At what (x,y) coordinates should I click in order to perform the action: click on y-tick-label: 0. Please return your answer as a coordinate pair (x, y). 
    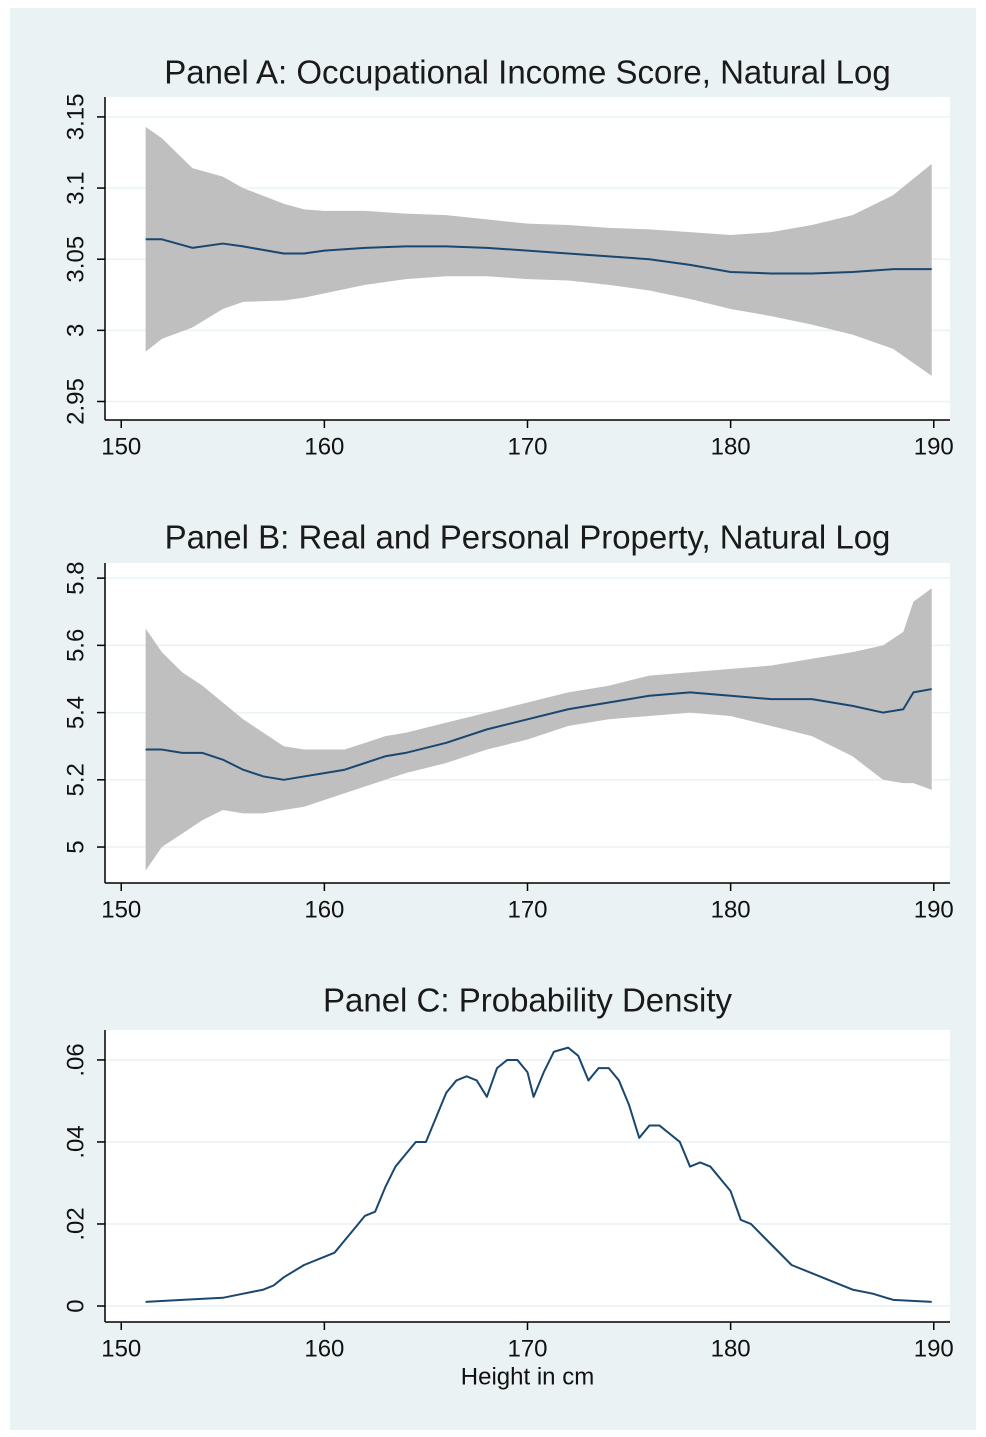
    Looking at the image, I should click on (75, 1305).